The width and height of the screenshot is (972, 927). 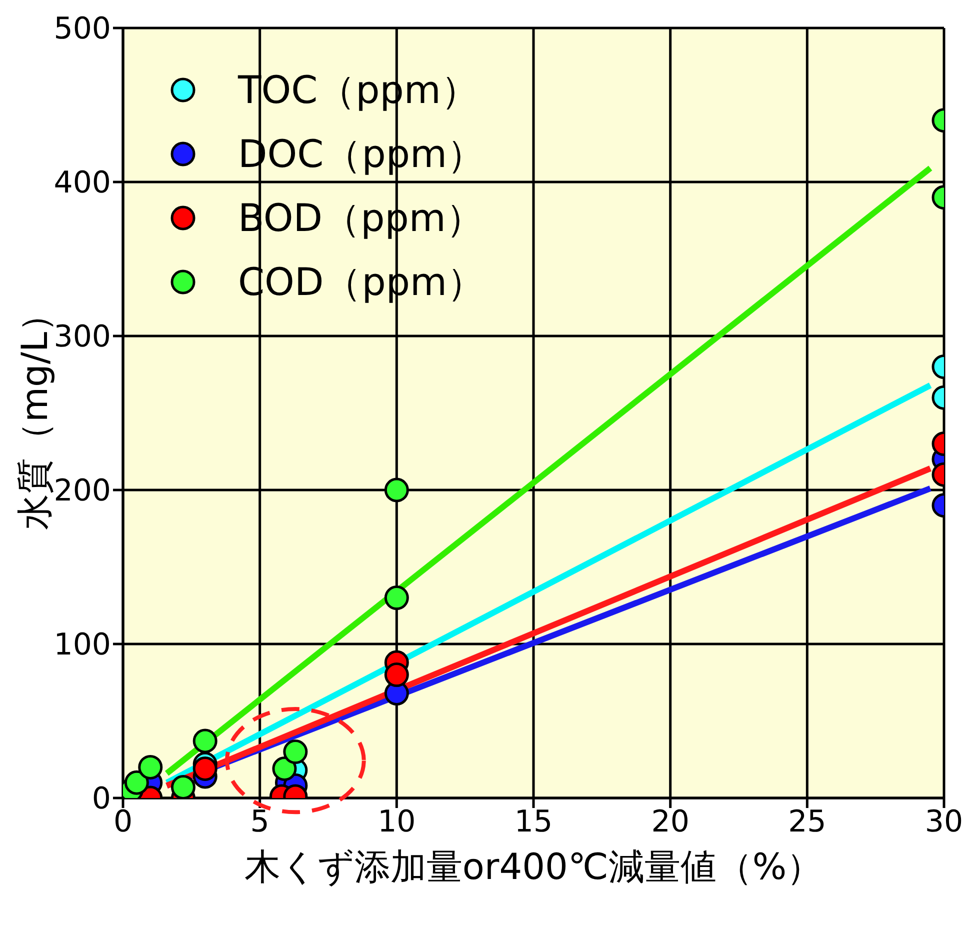 I want to click on y-tick-label: 0, so click(x=101, y=799).